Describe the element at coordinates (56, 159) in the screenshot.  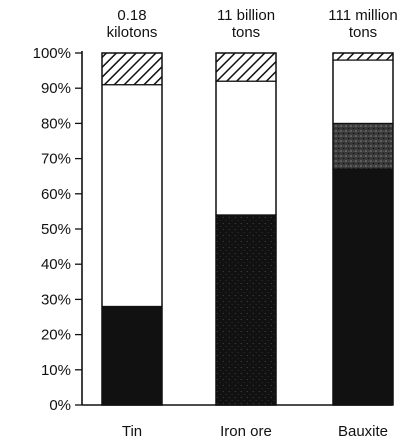
I see `y-tick-label: 70%` at that location.